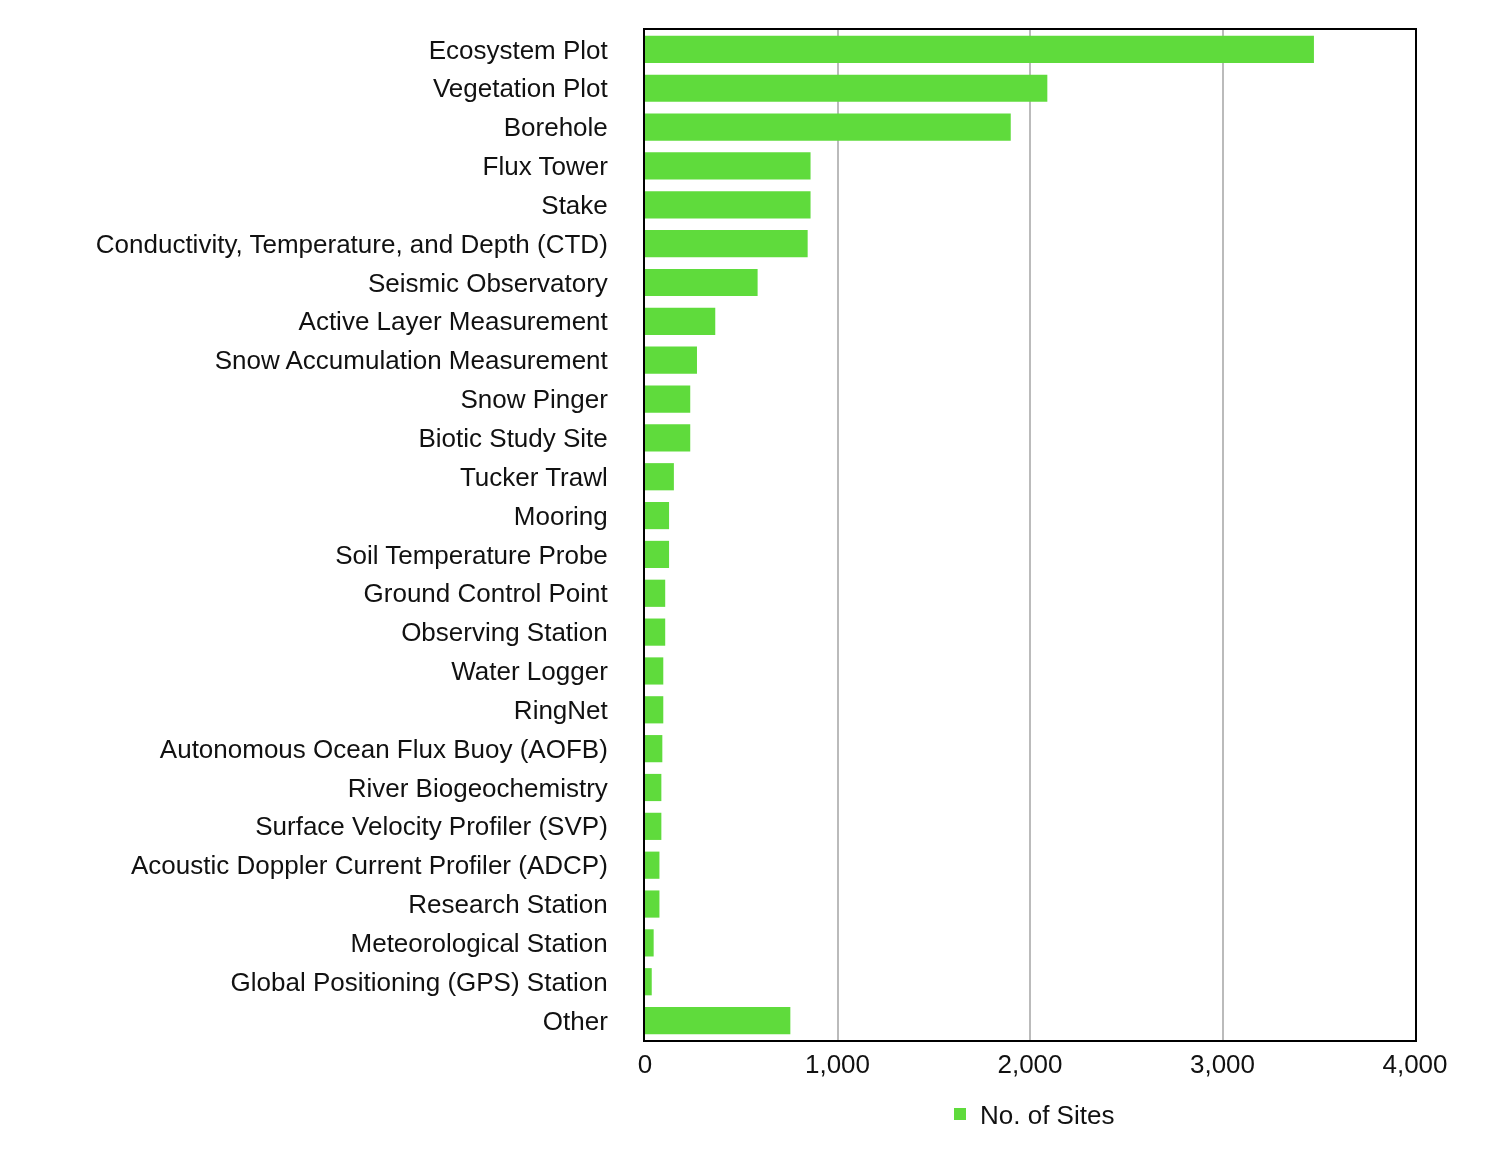  What do you see at coordinates (351, 243) in the screenshot?
I see `y-tick-label: Conductivity, Temperature, and Depth (CTD)` at bounding box center [351, 243].